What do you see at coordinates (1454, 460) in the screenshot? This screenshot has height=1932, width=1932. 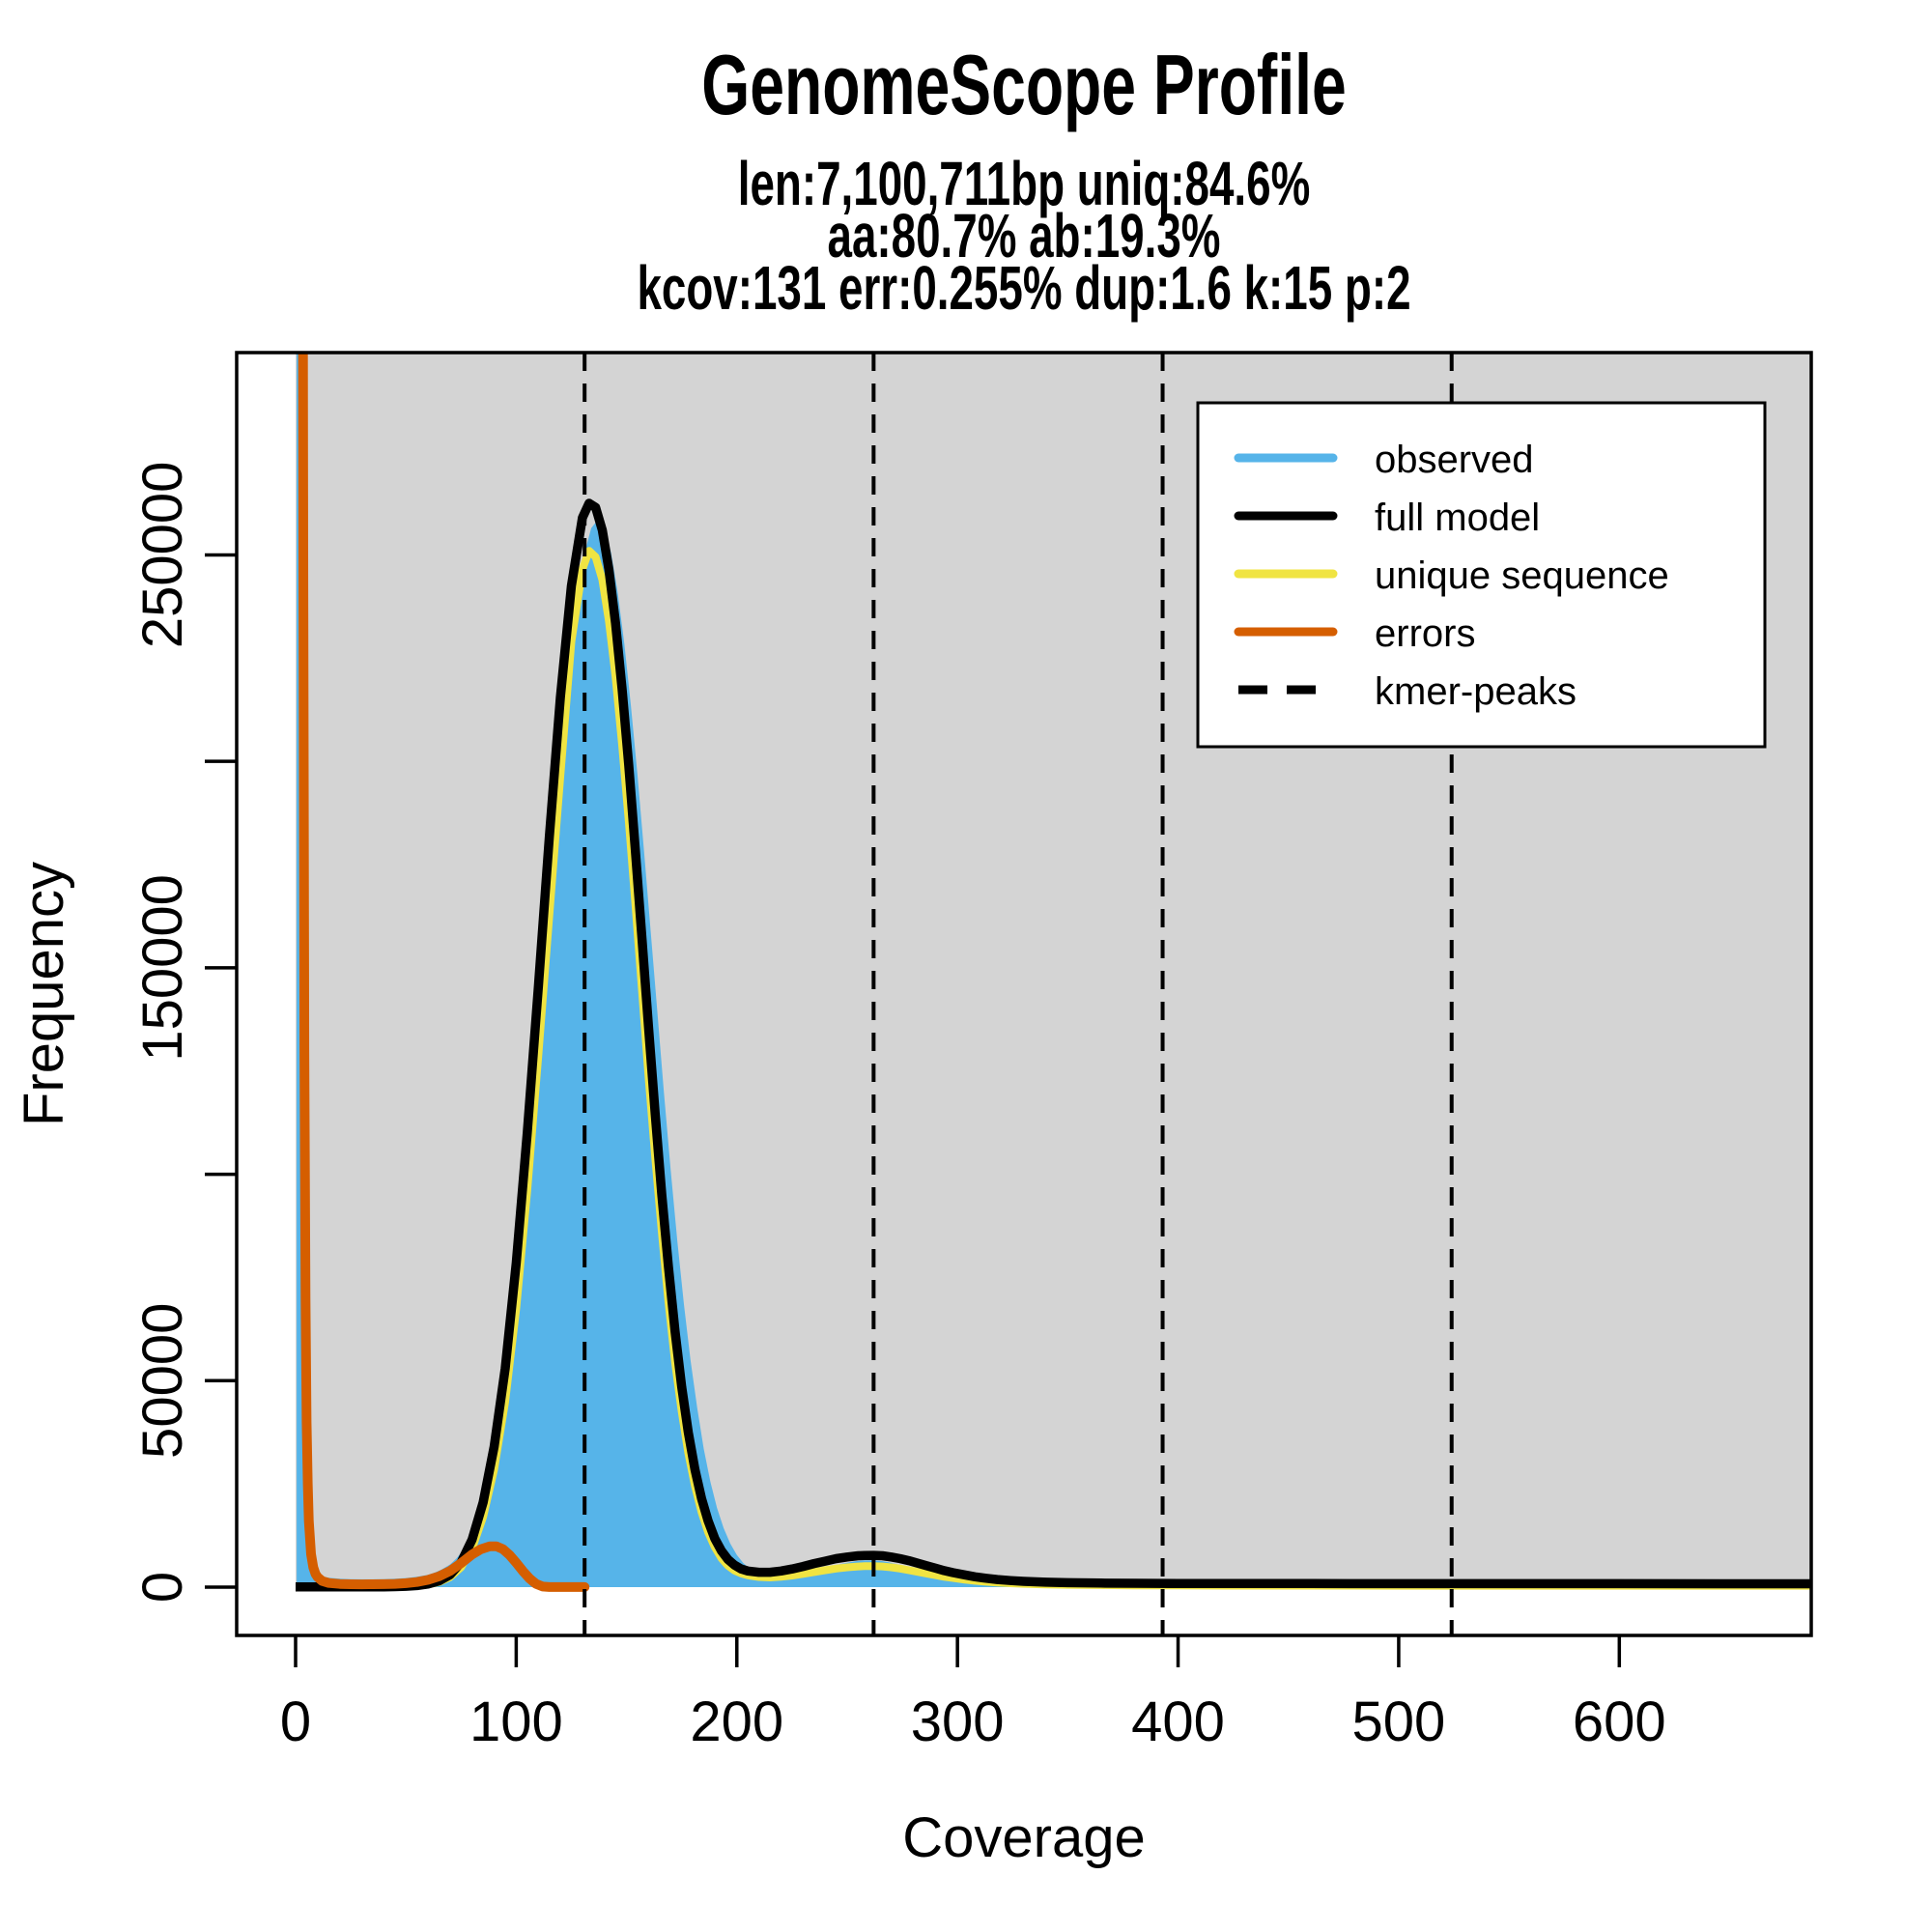 I see `legend-label: observed` at bounding box center [1454, 460].